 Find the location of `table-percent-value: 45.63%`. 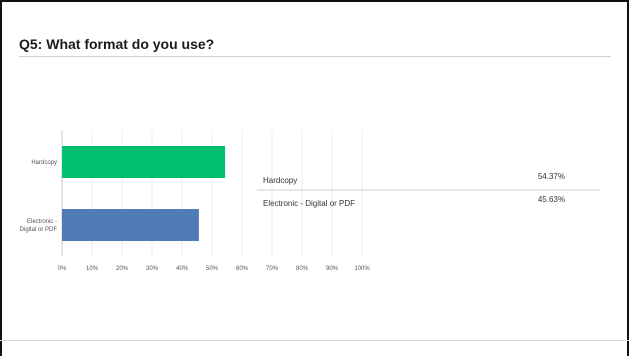

table-percent-value: 45.63% is located at coordinates (551, 199).